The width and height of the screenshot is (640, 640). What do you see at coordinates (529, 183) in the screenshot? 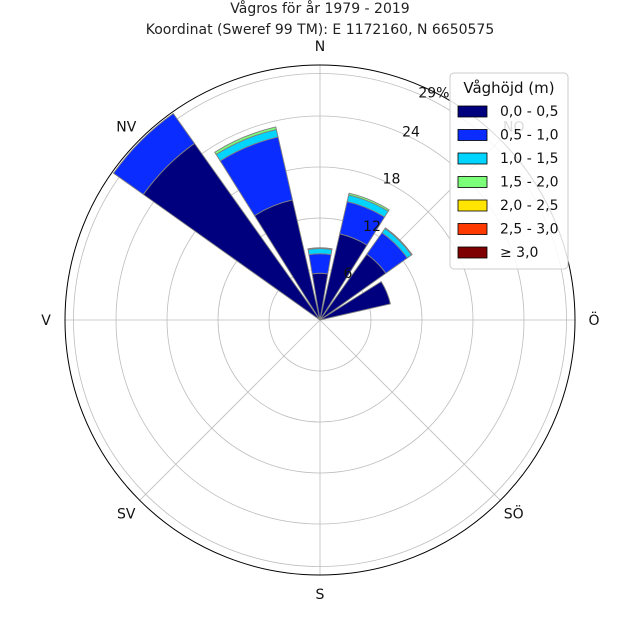
I see `legend-label-3: 1,5 - 2,0` at bounding box center [529, 183].